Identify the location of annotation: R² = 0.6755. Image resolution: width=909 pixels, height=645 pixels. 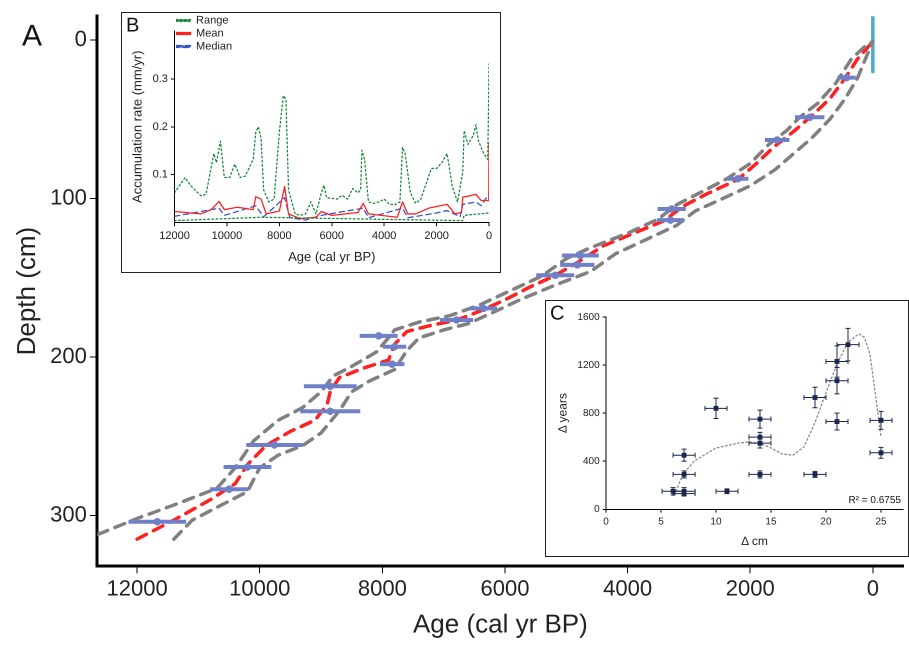
(875, 500).